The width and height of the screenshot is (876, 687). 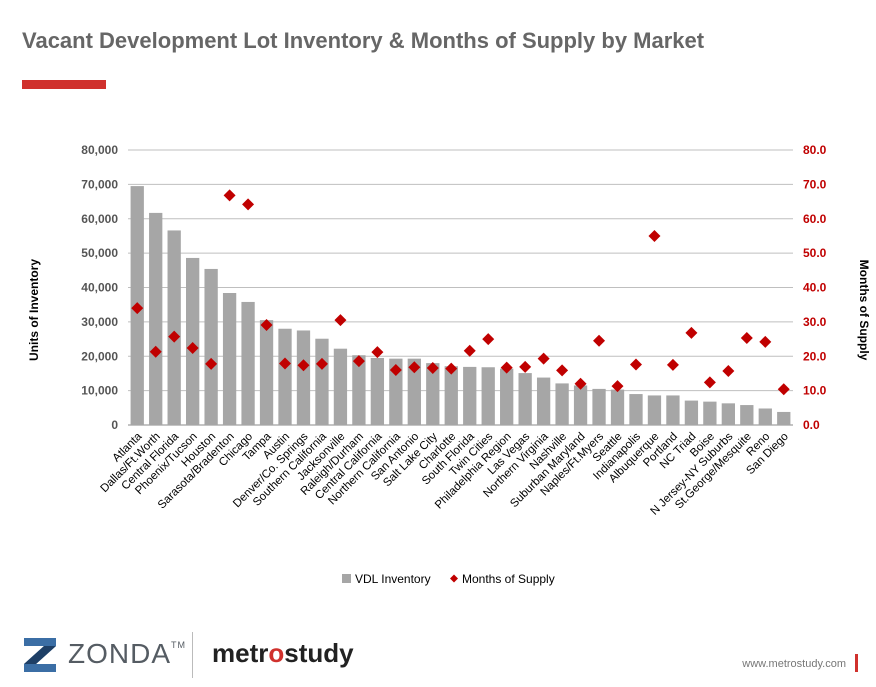 I want to click on metrostudy-wordmark: metrostudy, so click(x=283, y=653).